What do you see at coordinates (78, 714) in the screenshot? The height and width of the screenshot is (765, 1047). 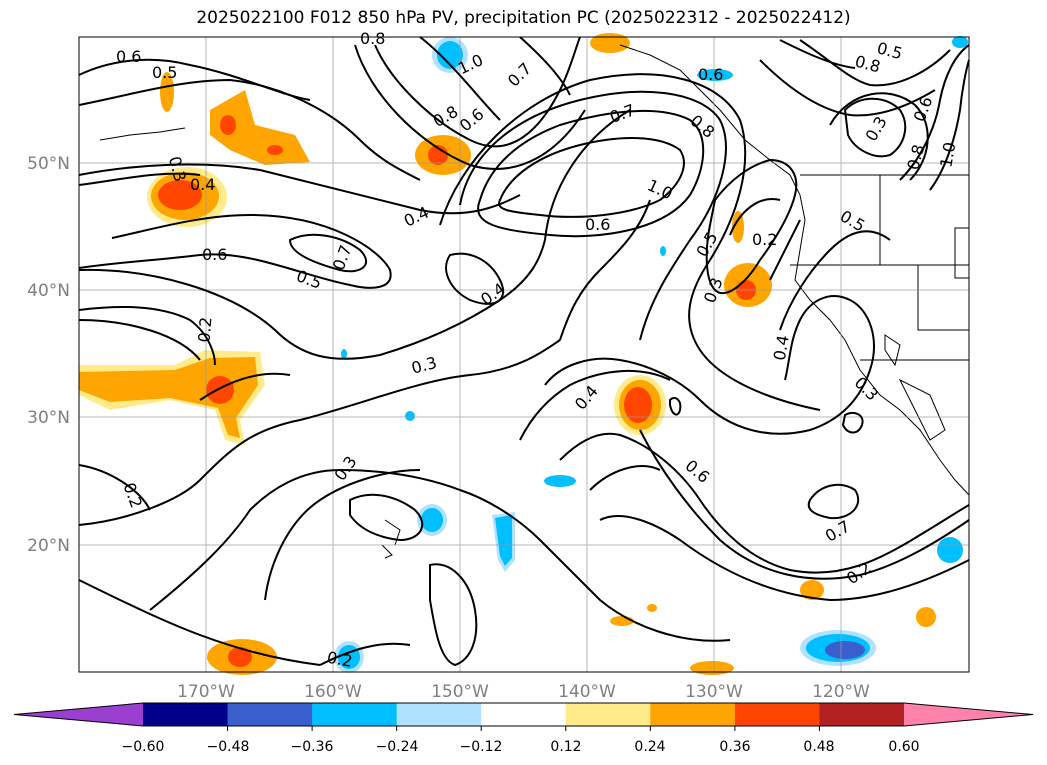 I see `colorbar-extend-min` at bounding box center [78, 714].